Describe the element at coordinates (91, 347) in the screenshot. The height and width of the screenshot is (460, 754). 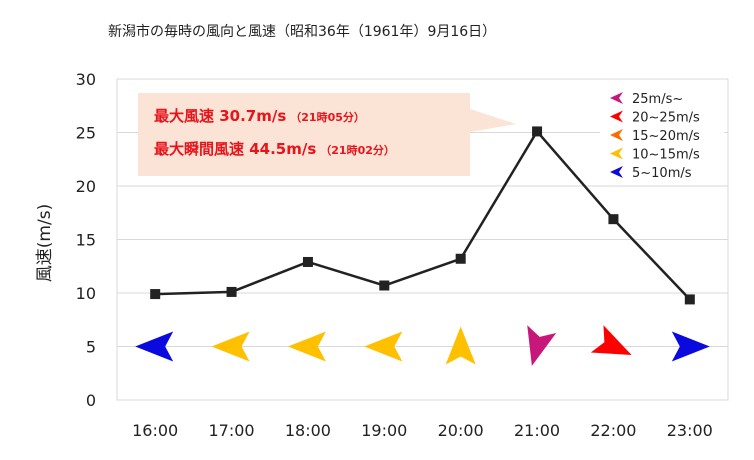
I see `y-tick-label: 5` at that location.